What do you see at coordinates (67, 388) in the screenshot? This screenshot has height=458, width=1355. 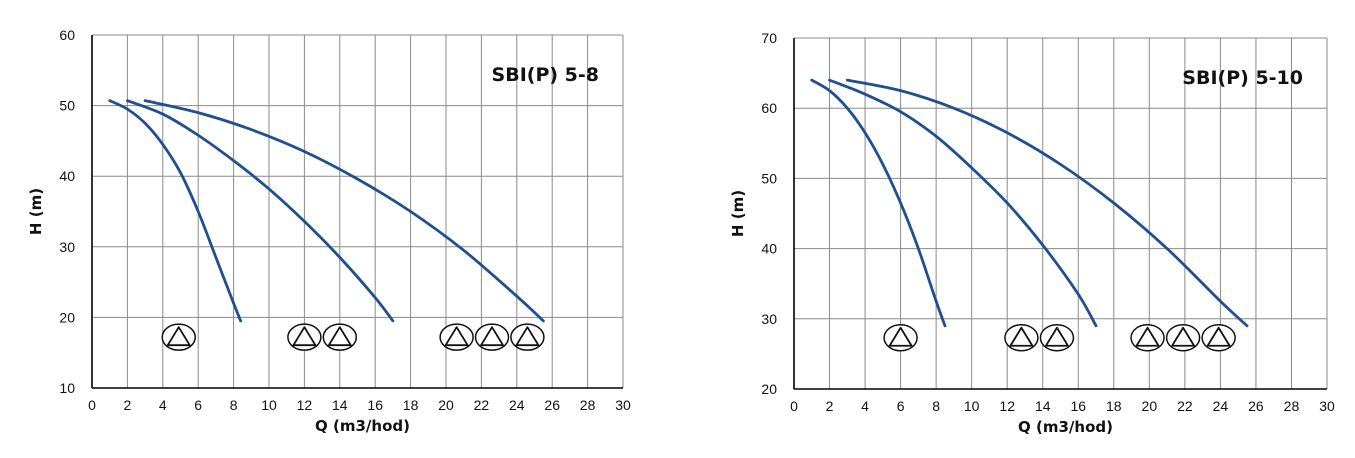 I see `y-tick-label: 10` at bounding box center [67, 388].